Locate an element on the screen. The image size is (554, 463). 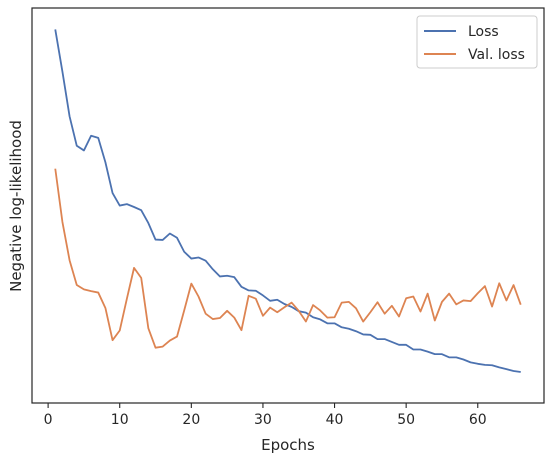
x-tick-label: 40 is located at coordinates (335, 420).